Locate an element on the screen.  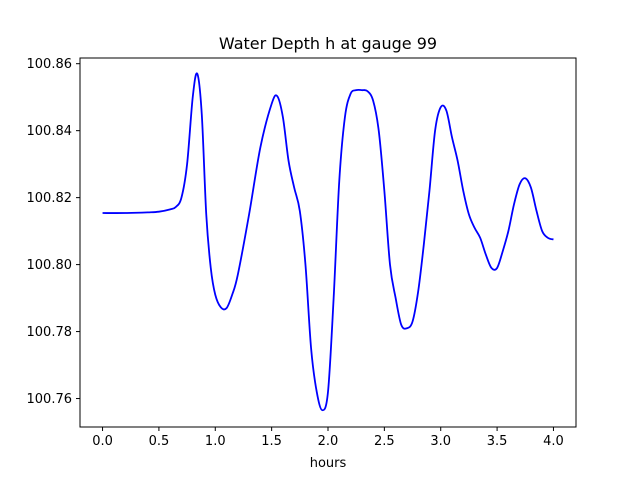
x-tick-label: 1.0 is located at coordinates (215, 441).